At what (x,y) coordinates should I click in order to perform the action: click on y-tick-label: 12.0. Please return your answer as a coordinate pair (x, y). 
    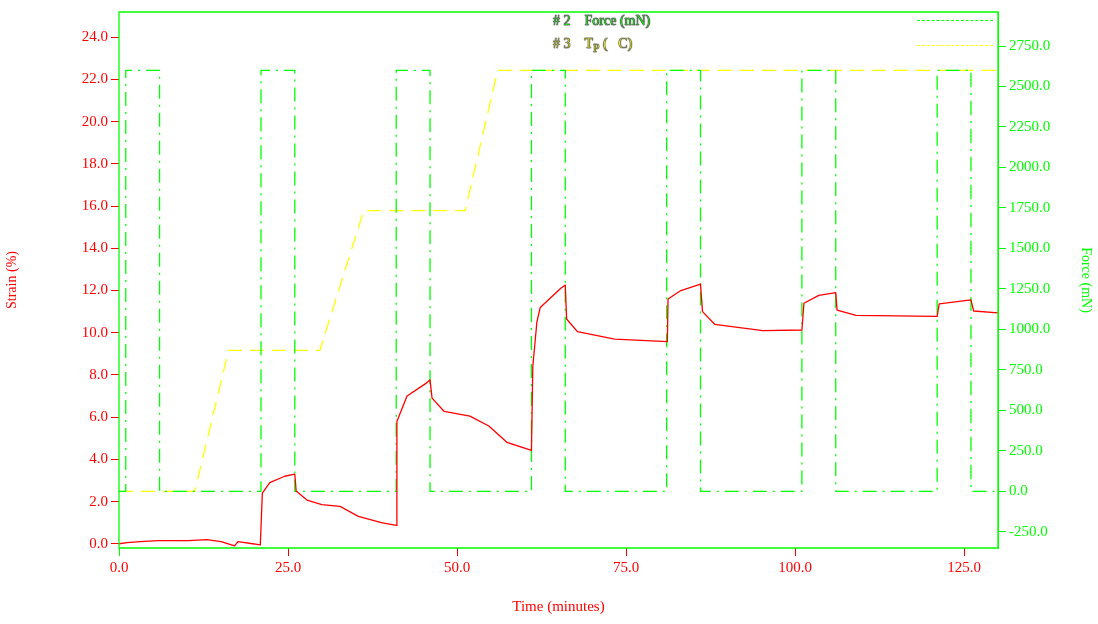
    Looking at the image, I should click on (94, 289).